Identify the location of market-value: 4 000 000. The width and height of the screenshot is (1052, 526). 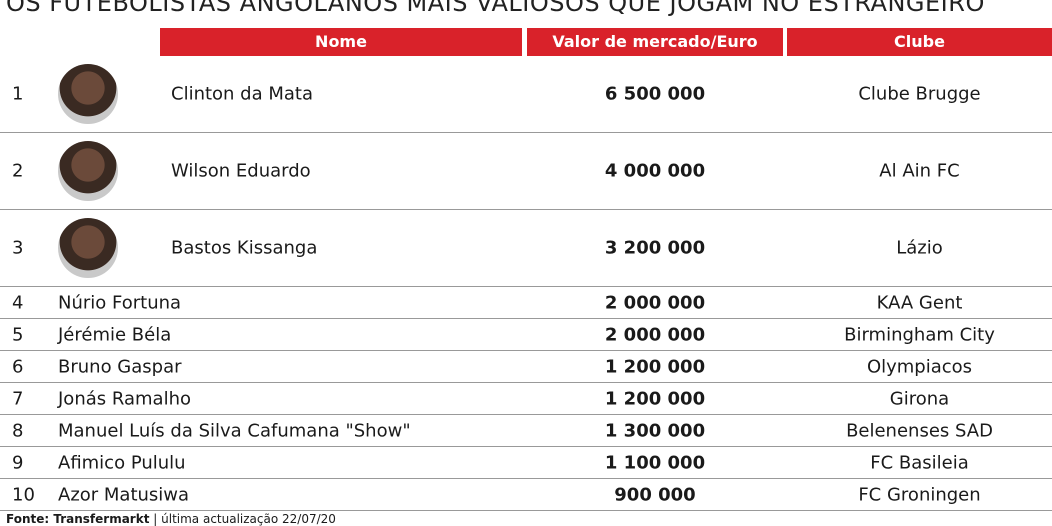
(655, 171).